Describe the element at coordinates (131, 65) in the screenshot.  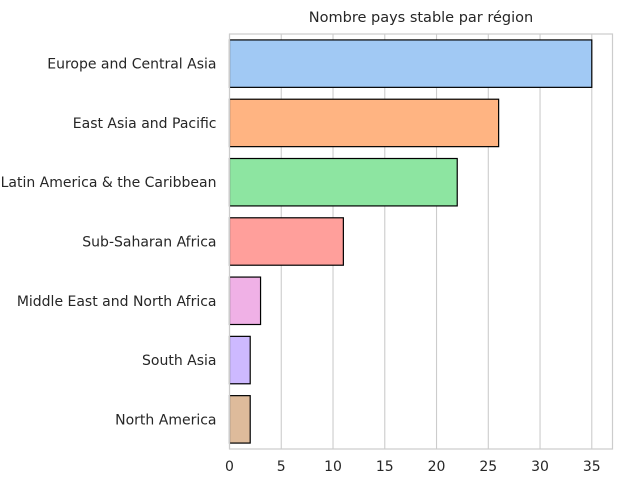
I see `y-category-label: Europe and Central Asia` at that location.